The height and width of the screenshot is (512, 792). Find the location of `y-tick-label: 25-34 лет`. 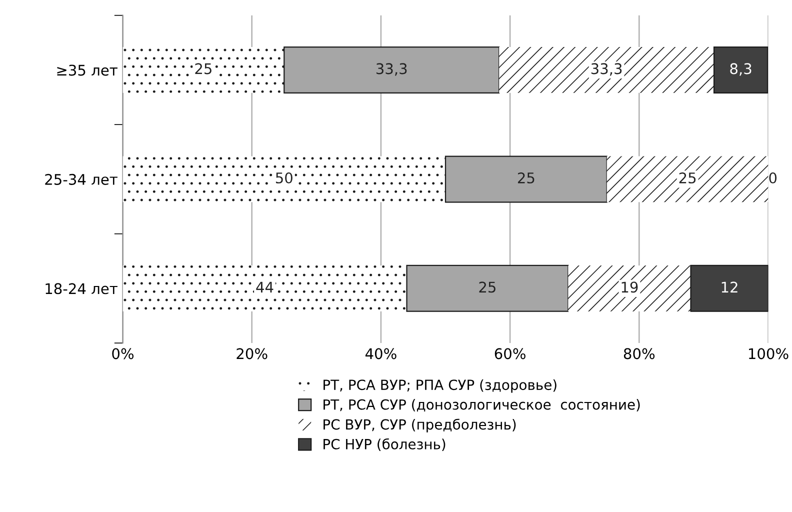

y-tick-label: 25-34 лет is located at coordinates (81, 179).